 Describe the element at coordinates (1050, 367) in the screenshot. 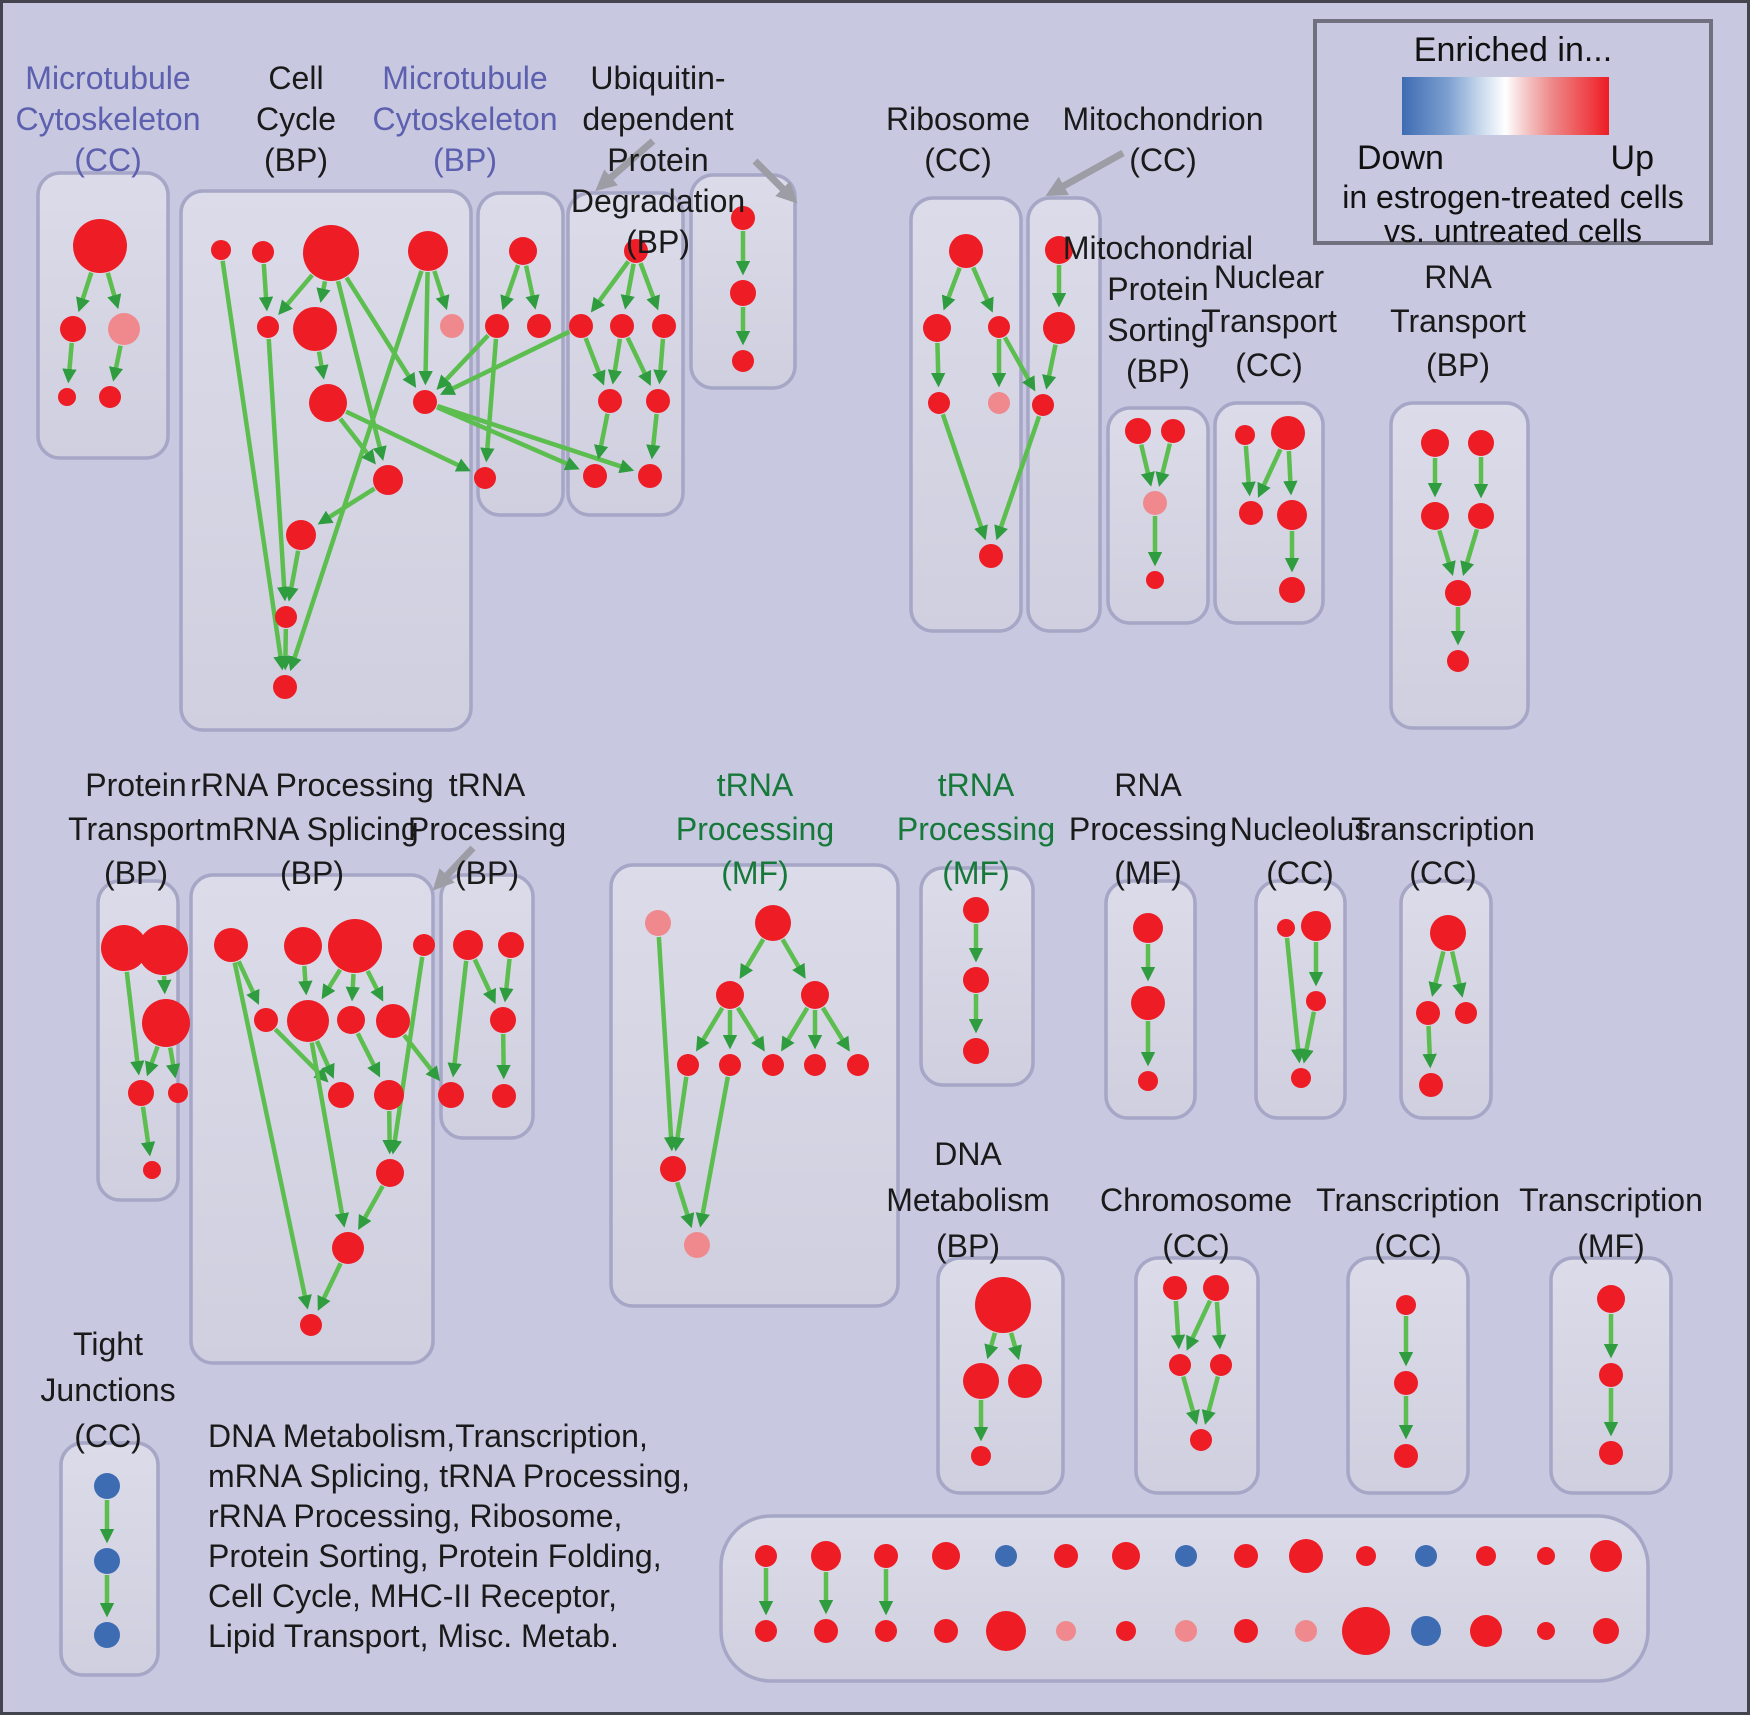

I see `edge-m2-m3` at that location.